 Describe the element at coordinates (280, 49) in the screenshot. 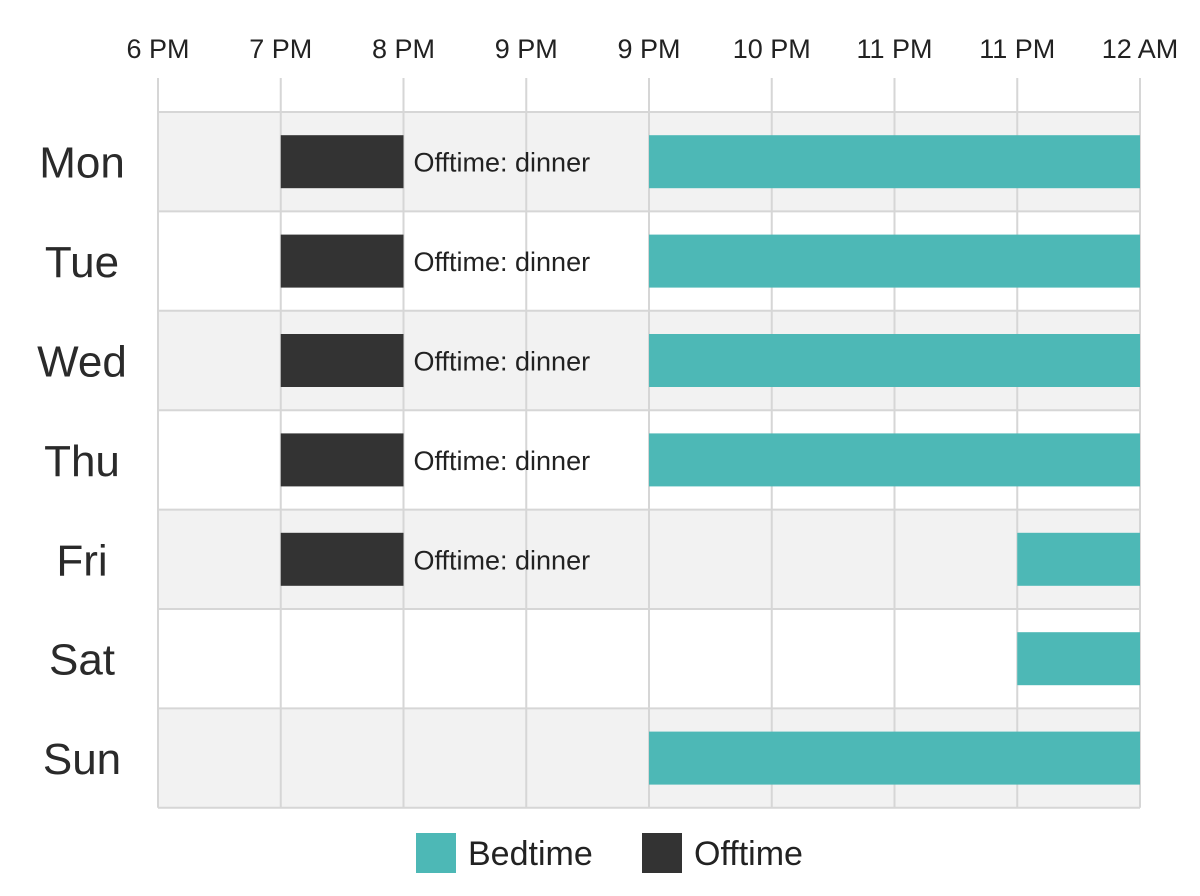

I see `x-tick-label: 7 PM` at that location.